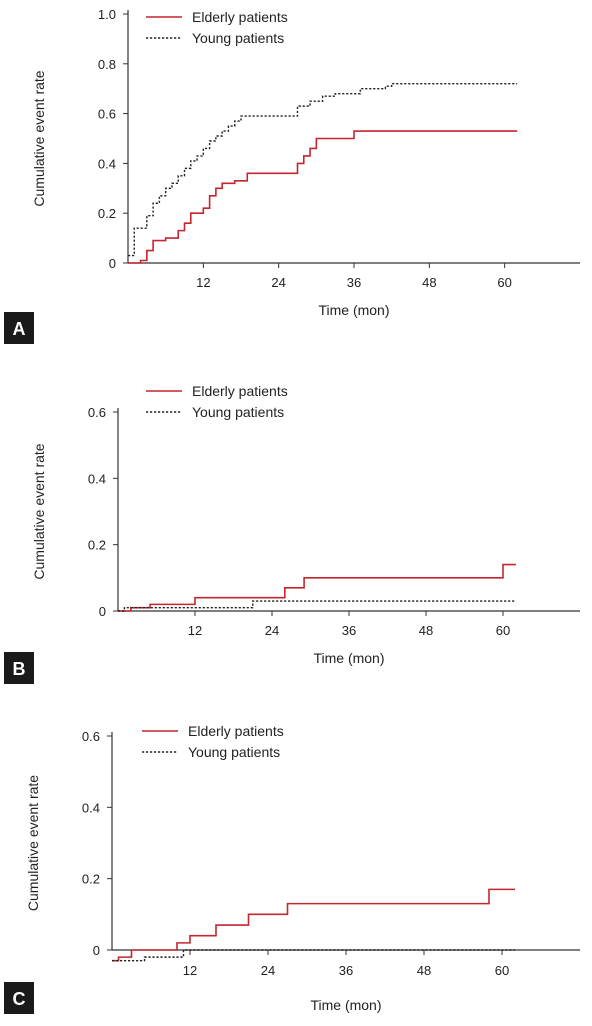 The width and height of the screenshot is (592, 1026). I want to click on panel-label-box-c, so click(19, 998).